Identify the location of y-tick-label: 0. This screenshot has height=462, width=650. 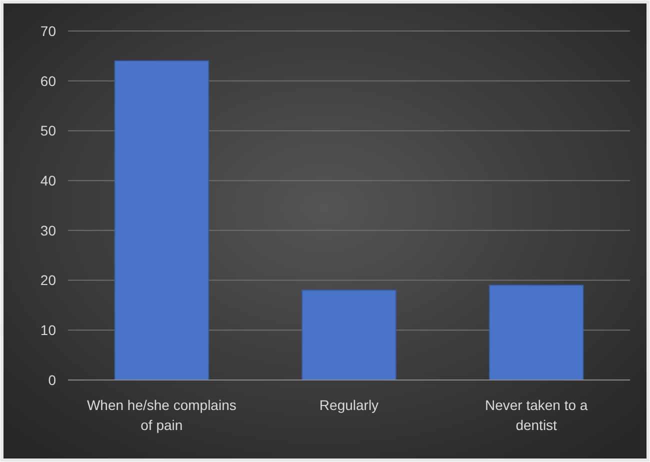
(52, 380).